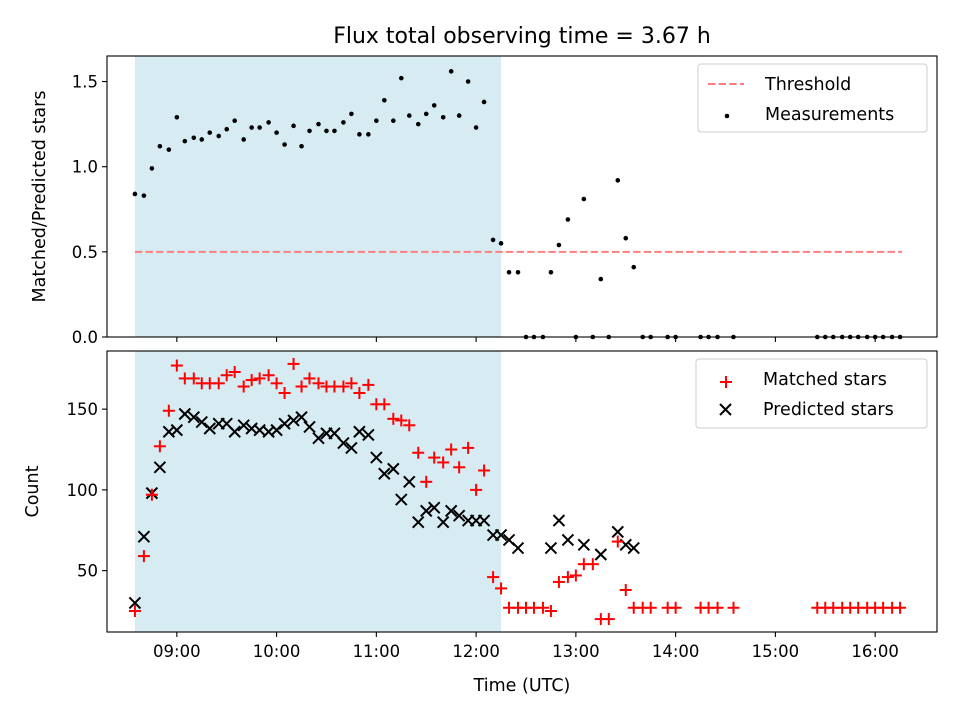 Image resolution: width=960 pixels, height=720 pixels. Describe the element at coordinates (725, 409) in the screenshot. I see `legend-predicted-swatch` at that location.